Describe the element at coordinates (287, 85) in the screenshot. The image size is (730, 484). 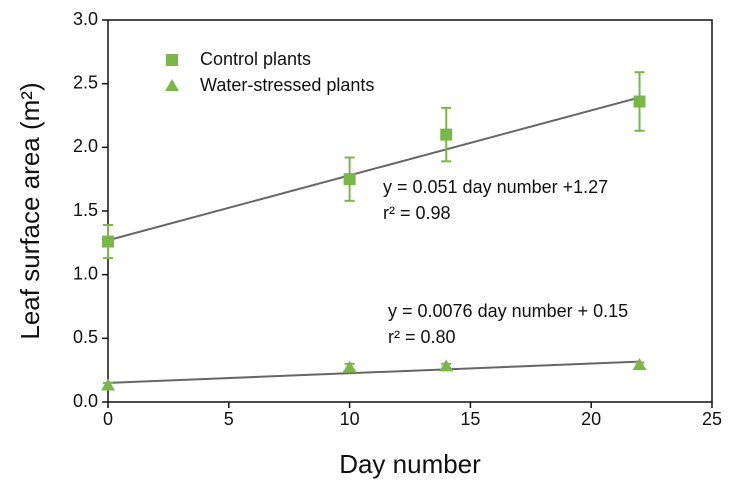
I see `legend-label: Water-stressed plants` at that location.